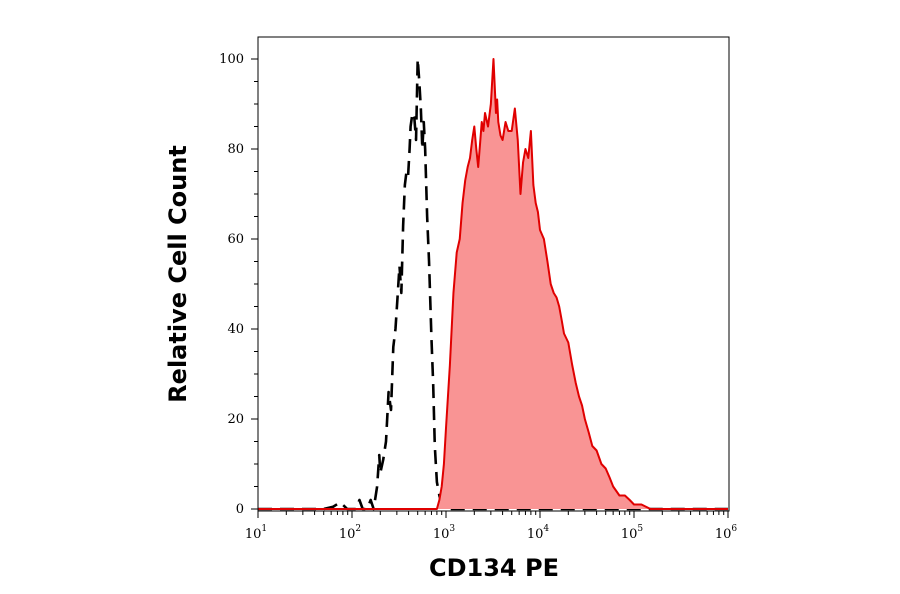 Image resolution: width=900 pixels, height=594 pixels. What do you see at coordinates (178, 274) in the screenshot?
I see `y-axis-title: Relative Cell Count` at bounding box center [178, 274].